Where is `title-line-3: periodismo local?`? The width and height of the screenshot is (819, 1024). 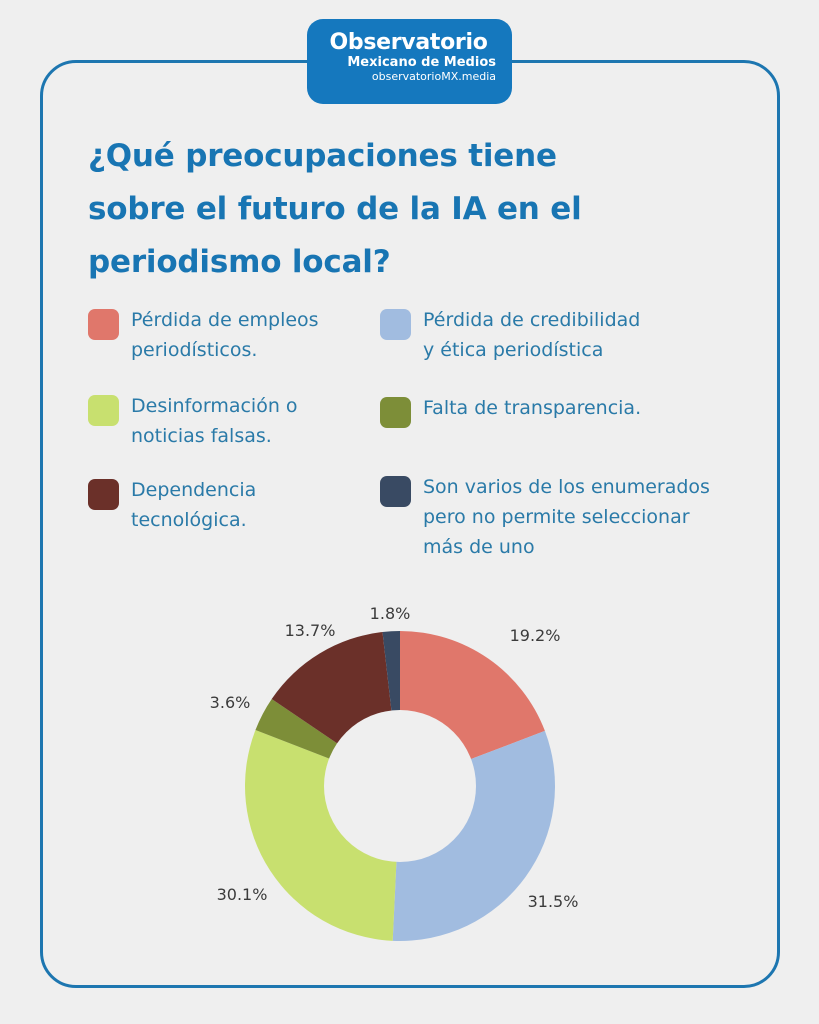 title-line-3: periodismo local? is located at coordinates (239, 262).